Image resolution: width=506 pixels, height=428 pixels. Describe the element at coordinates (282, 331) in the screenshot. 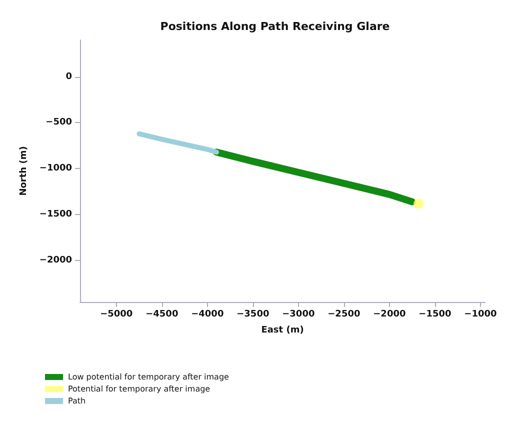

I see `x-axis-title: East (m)` at that location.